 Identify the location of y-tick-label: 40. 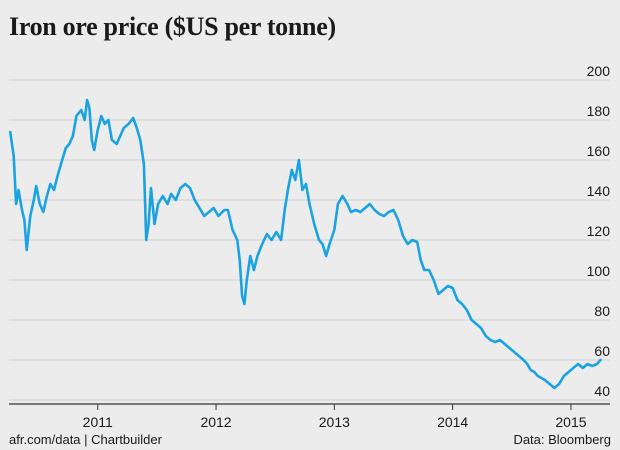
(602, 391).